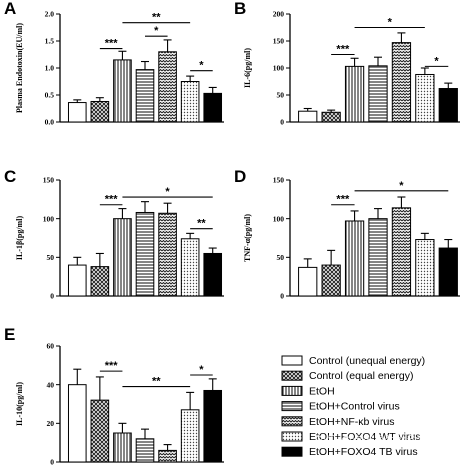  What do you see at coordinates (50, 95) in the screenshot?
I see `y-tick-label: 0.5` at bounding box center [50, 95].